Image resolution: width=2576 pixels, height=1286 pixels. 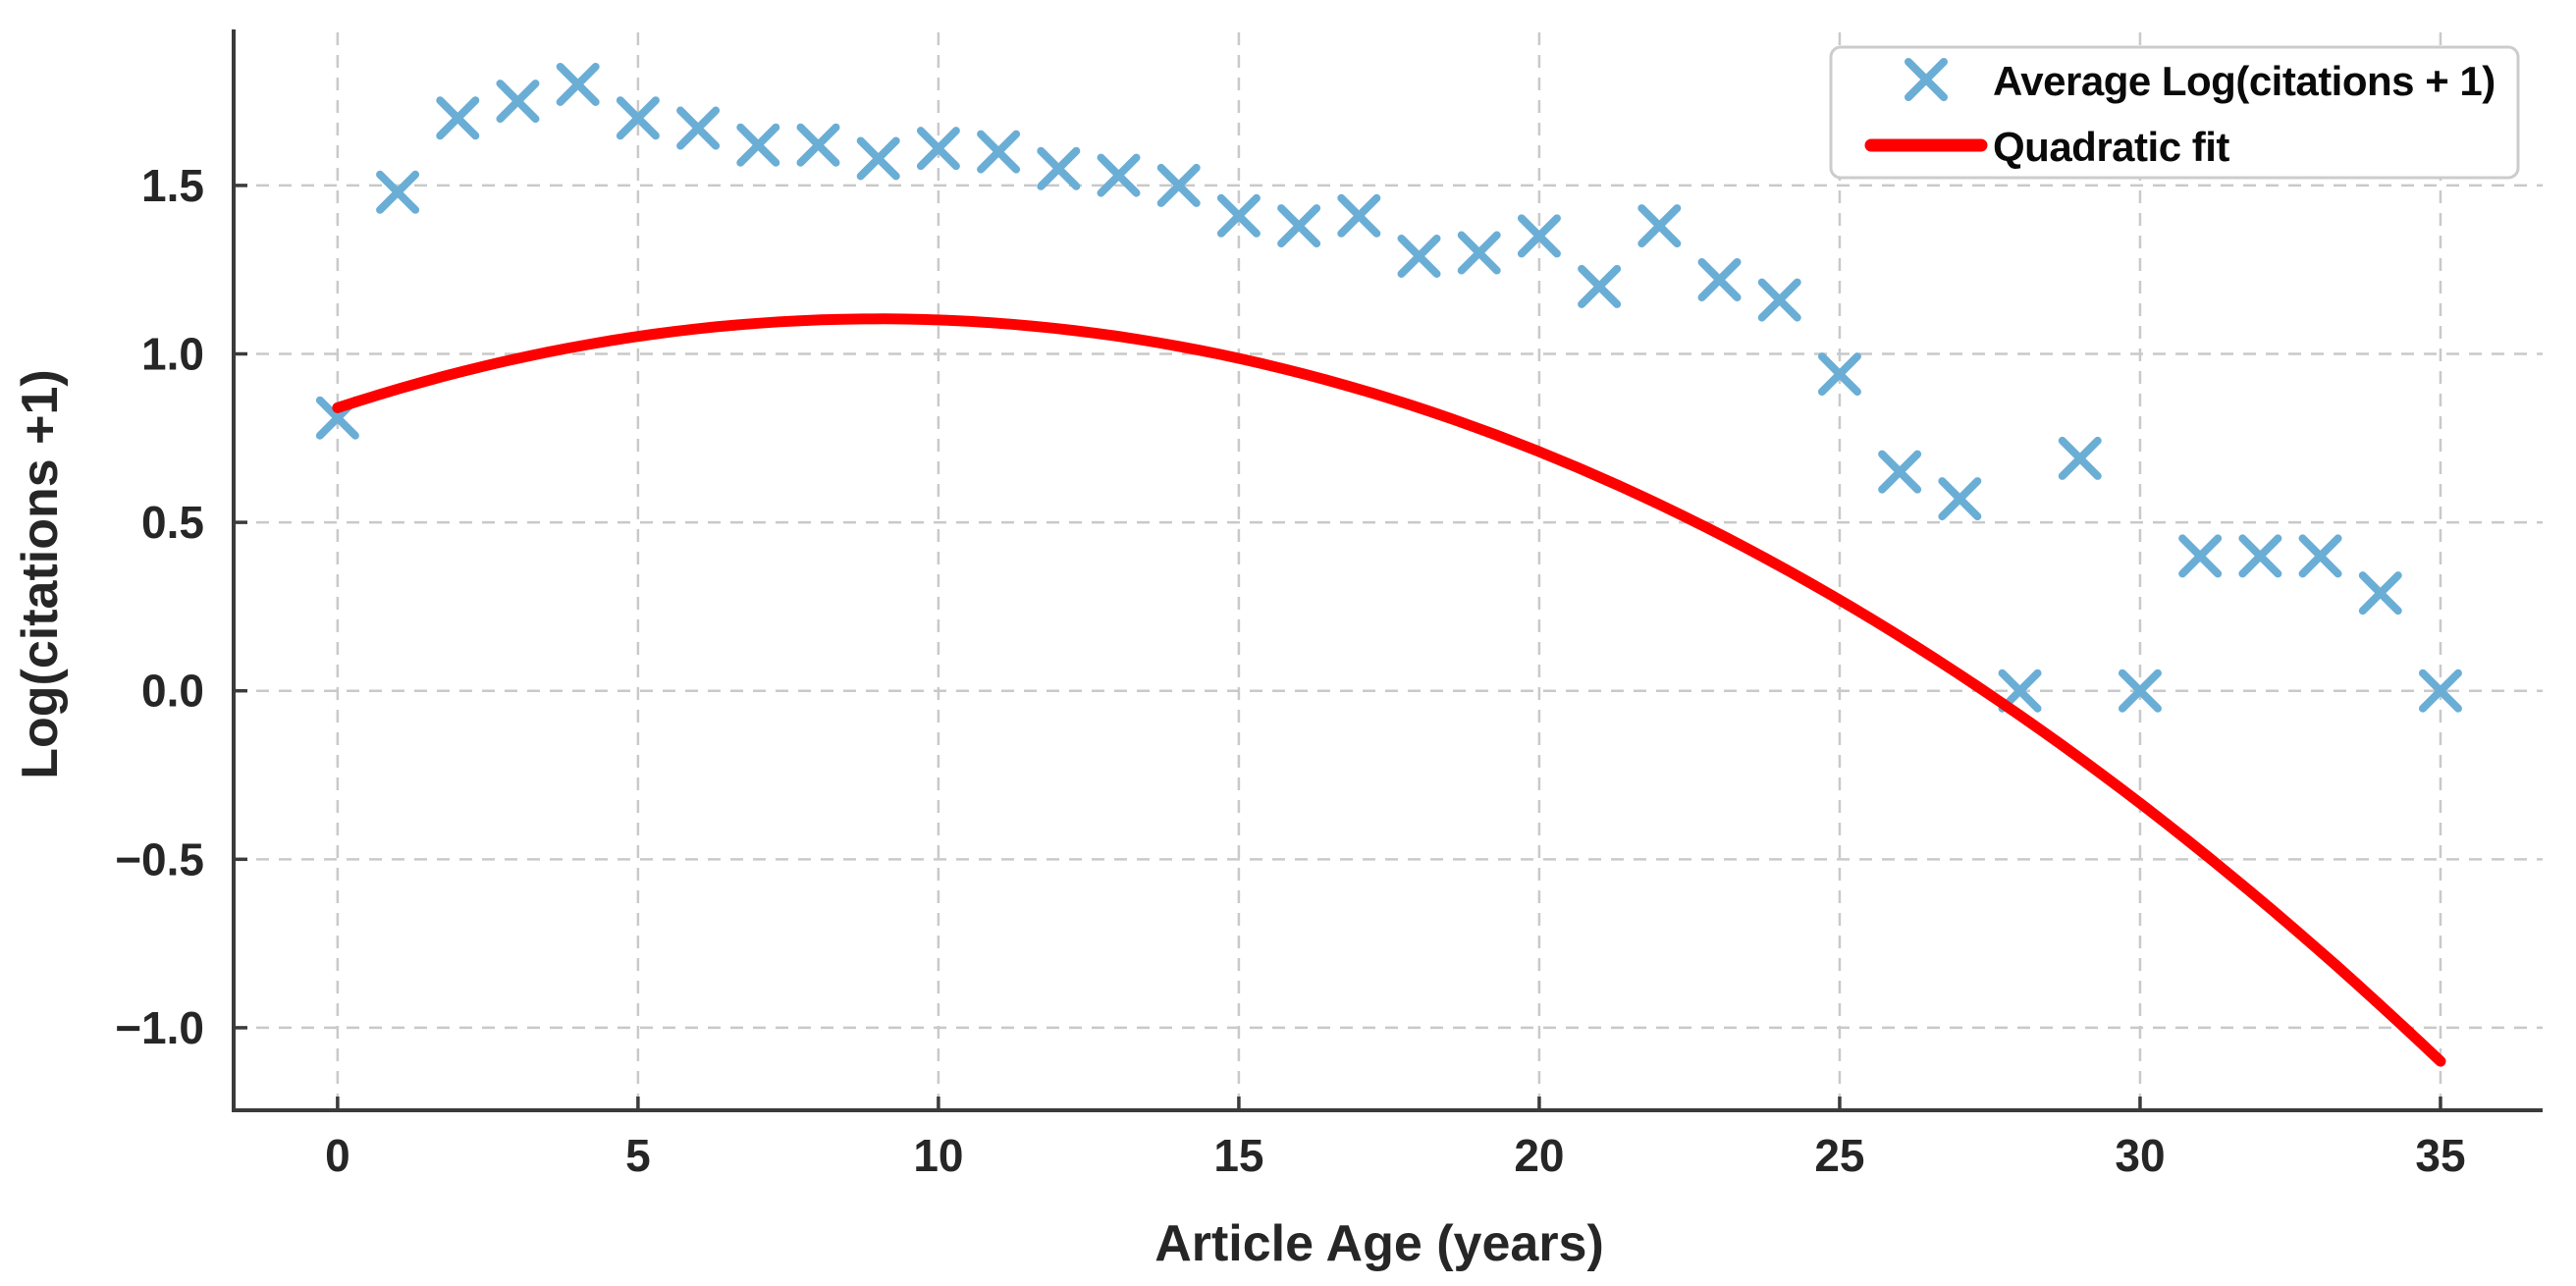 I want to click on legend-label-scatter: Average Log(citations + 1), so click(x=2244, y=81).